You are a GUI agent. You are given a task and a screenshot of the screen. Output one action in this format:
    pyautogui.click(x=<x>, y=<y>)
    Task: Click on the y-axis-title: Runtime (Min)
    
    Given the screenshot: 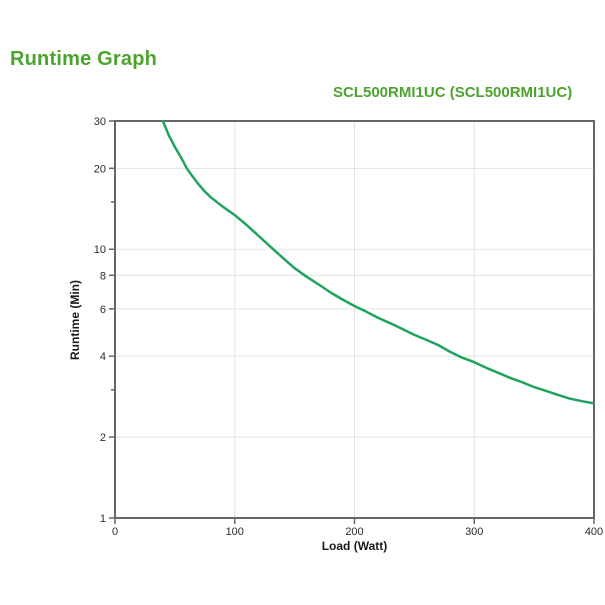 What is the action you would take?
    pyautogui.click(x=75, y=320)
    